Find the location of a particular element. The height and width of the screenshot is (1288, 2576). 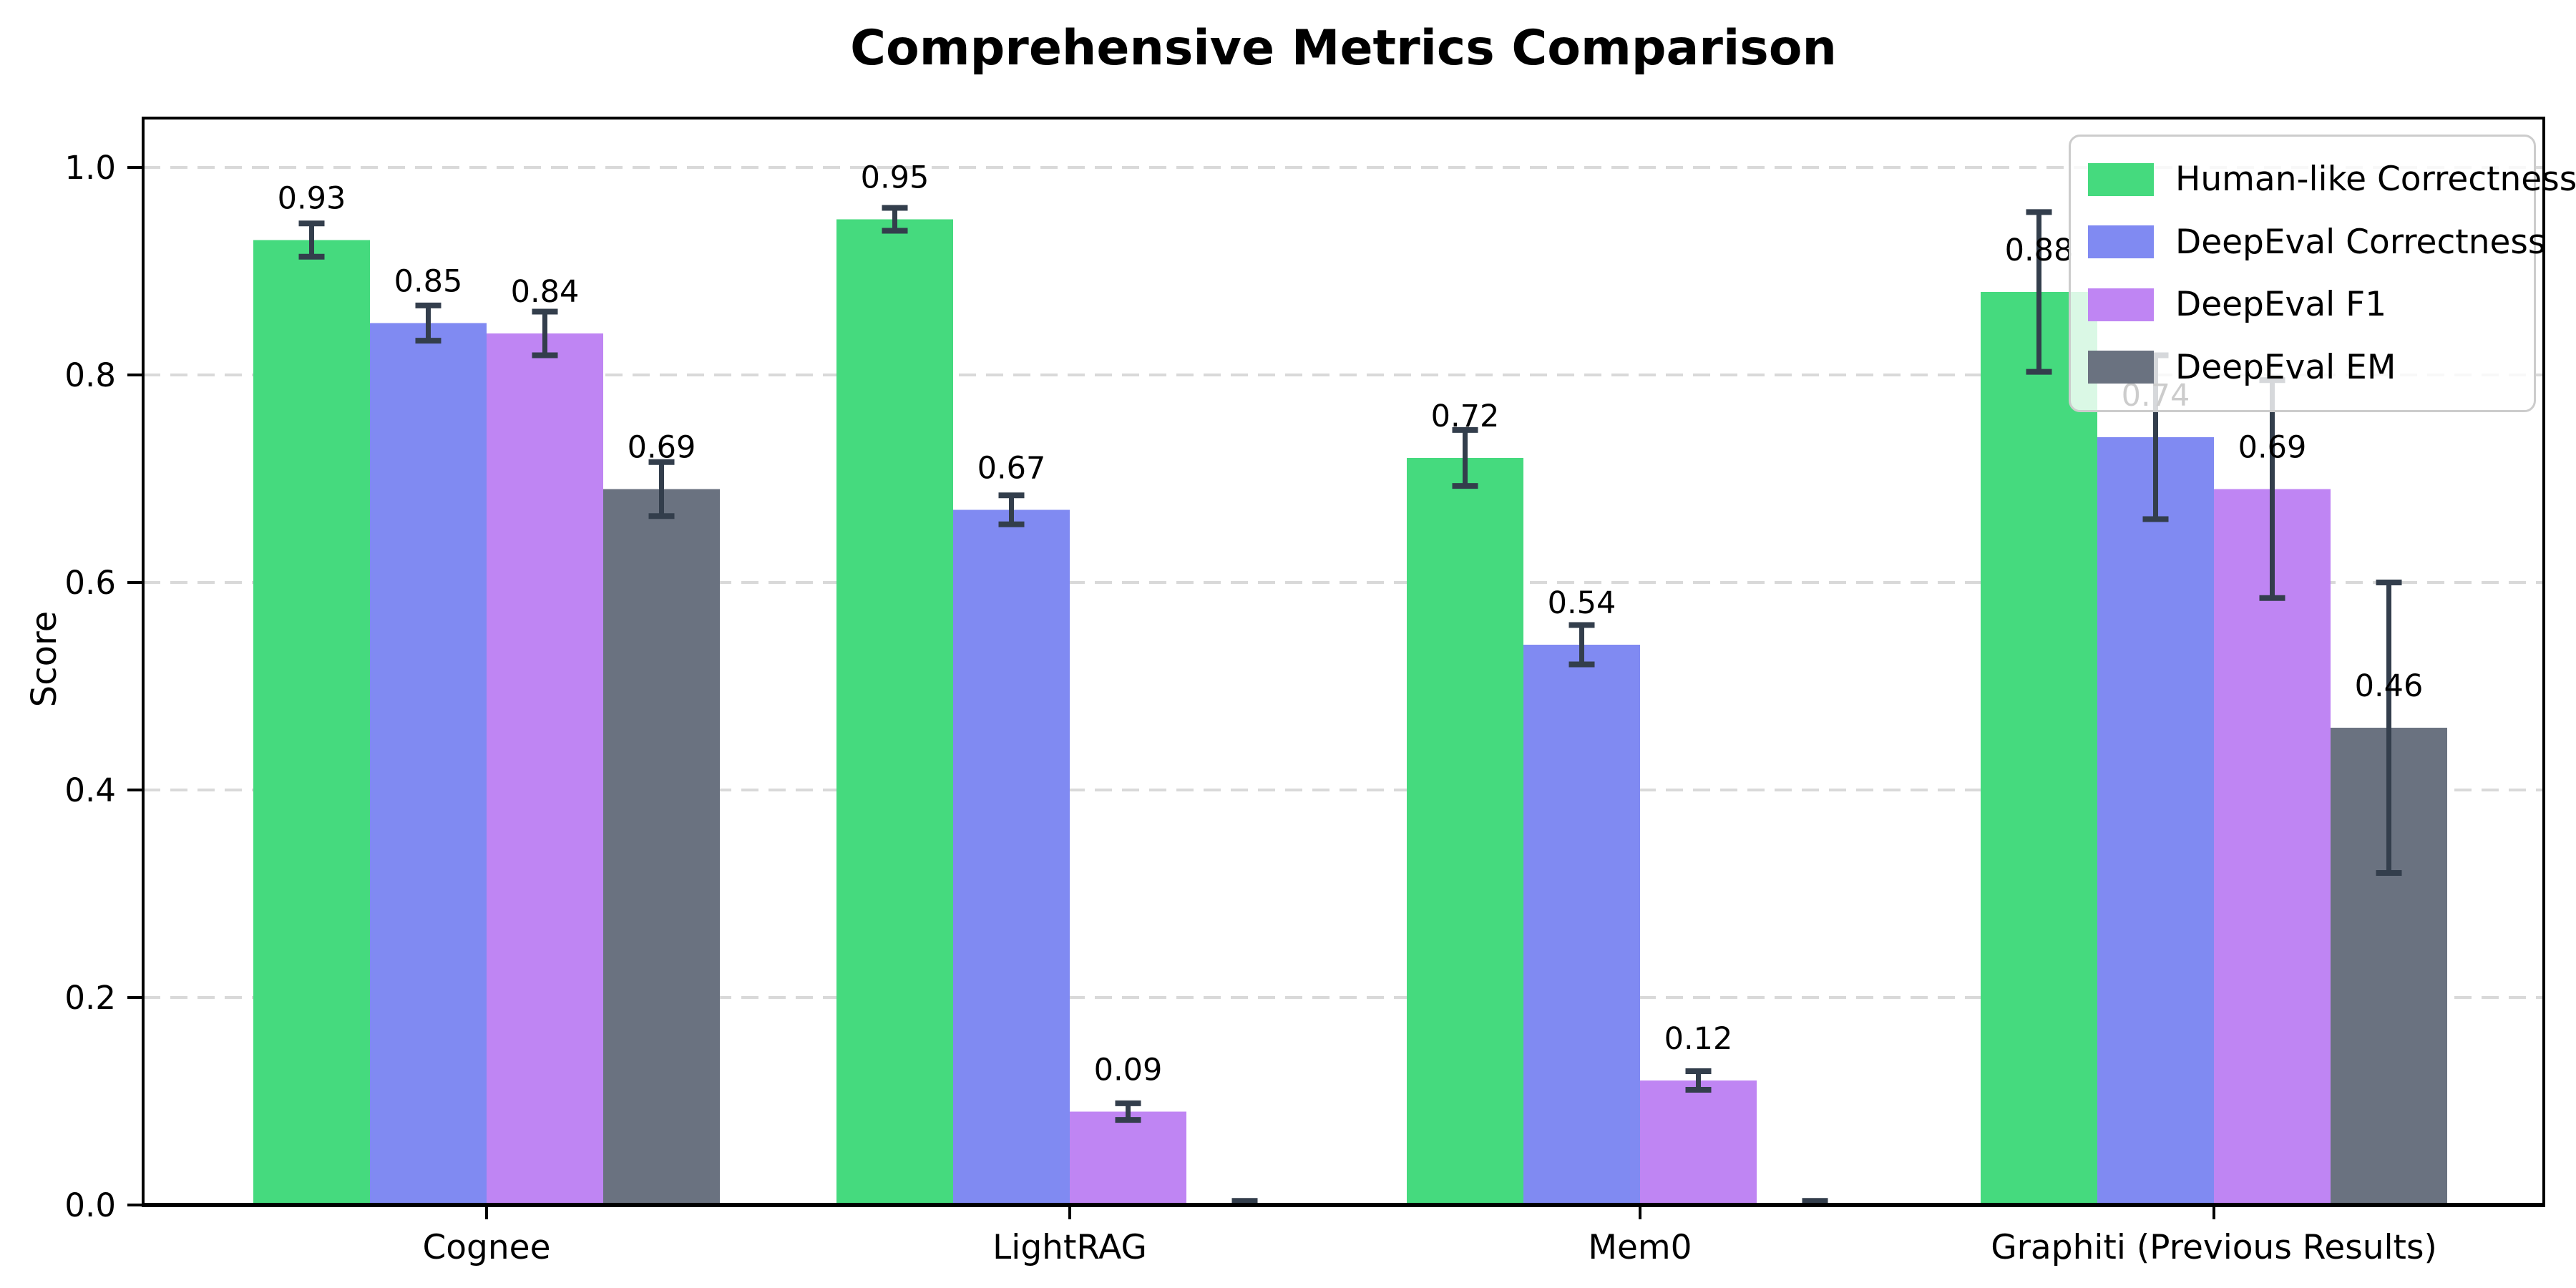

legend-row: DeepEval F1 is located at coordinates (2302, 304).